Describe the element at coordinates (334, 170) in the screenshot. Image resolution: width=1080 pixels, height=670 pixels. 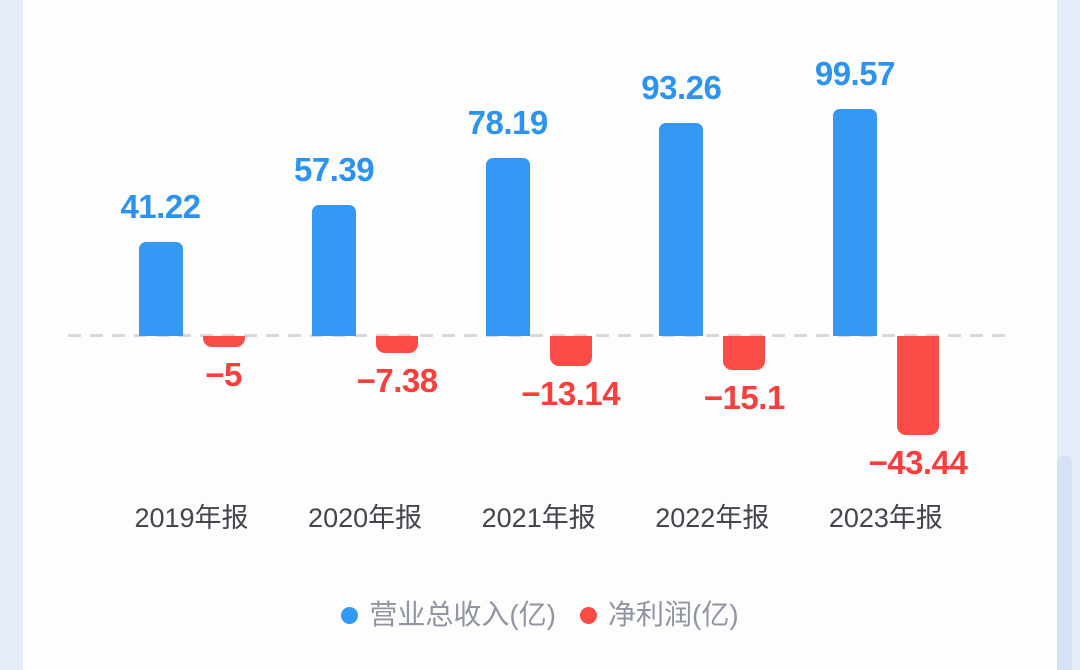
I see `revenue-value-label-2020年报: 57.39` at that location.